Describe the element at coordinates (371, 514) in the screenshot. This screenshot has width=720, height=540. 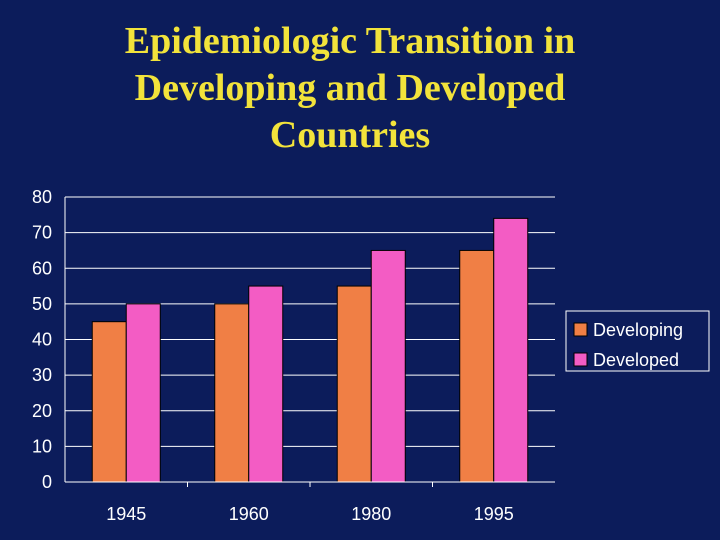
I see `x-tick-label: 1980` at that location.